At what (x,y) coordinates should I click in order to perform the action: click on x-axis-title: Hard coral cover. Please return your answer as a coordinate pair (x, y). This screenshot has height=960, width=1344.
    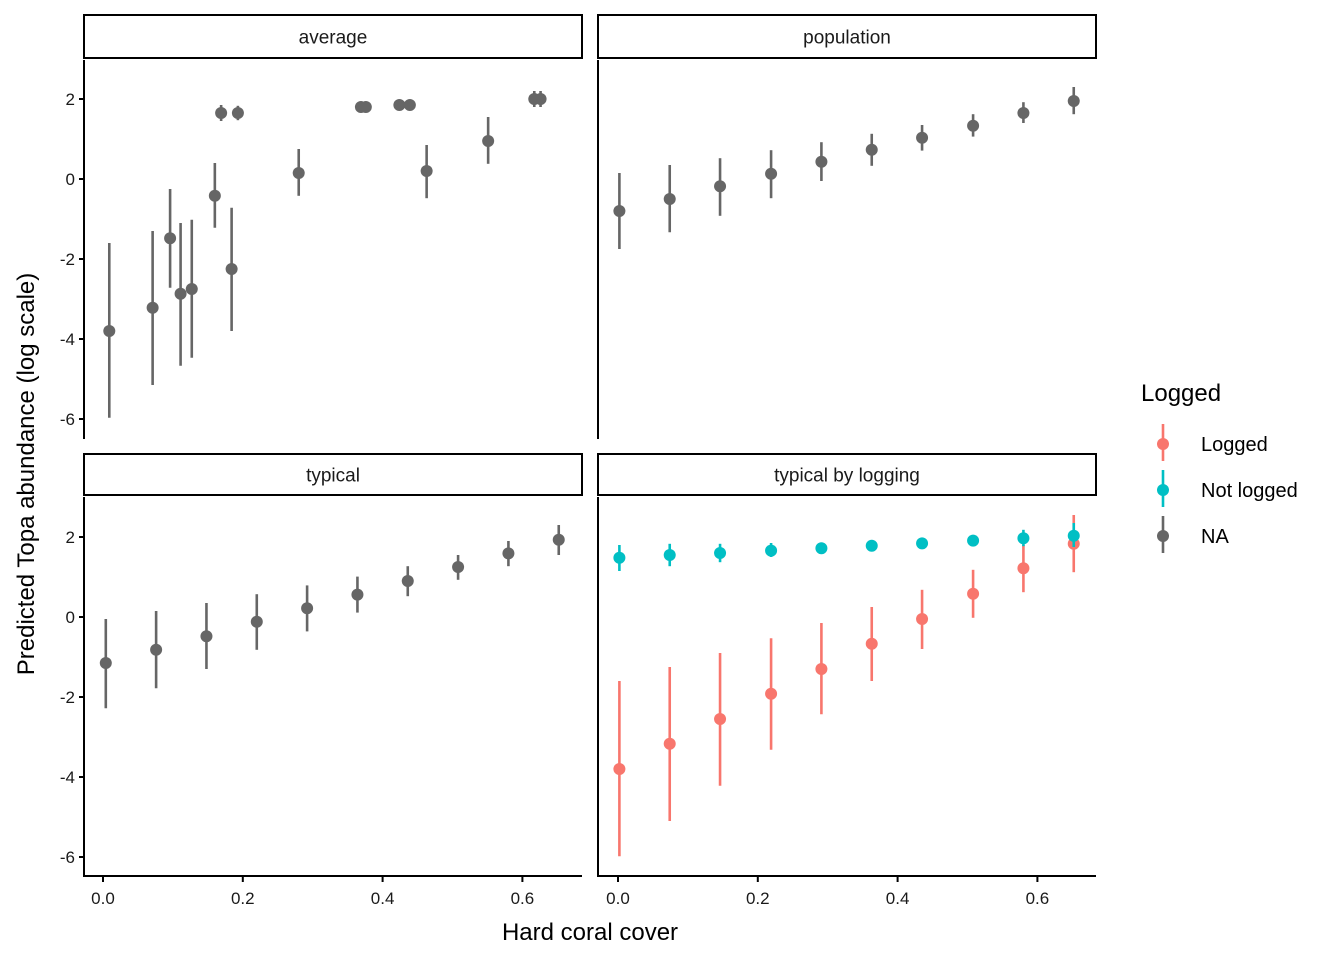
    Looking at the image, I should click on (590, 932).